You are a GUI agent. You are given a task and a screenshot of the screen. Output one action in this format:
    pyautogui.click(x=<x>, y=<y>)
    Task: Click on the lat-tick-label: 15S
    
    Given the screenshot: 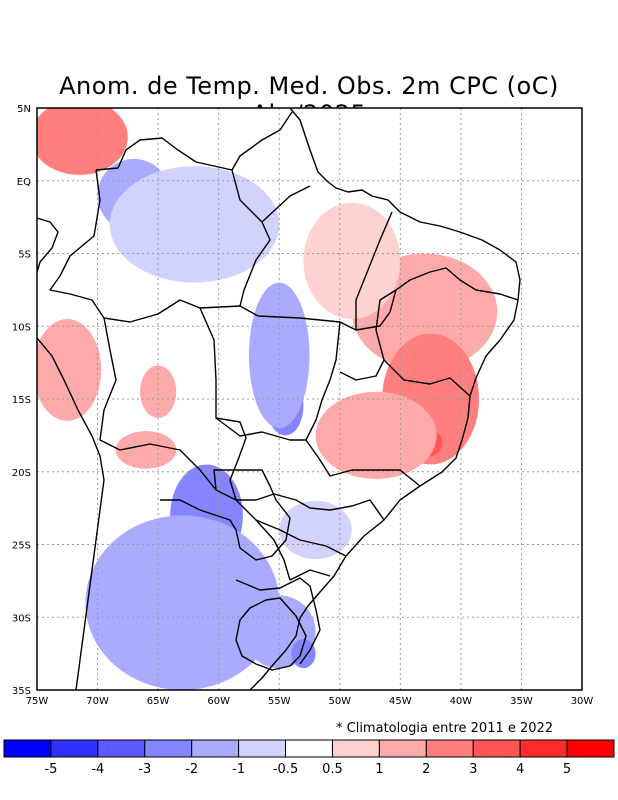 What is the action you would take?
    pyautogui.click(x=21, y=400)
    